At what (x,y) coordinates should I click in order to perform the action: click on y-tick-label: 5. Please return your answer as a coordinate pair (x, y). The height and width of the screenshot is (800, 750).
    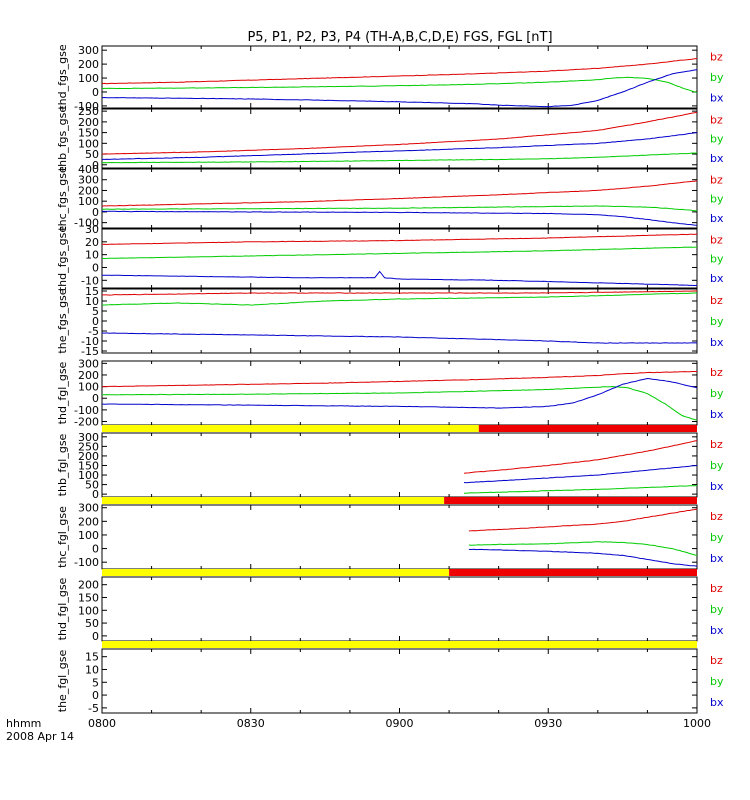
    Looking at the image, I should click on (95, 311).